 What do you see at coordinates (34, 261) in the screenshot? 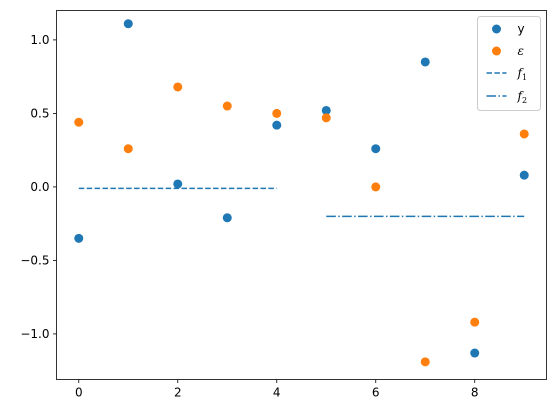
I see `y-tick-label: −0.5` at bounding box center [34, 261].